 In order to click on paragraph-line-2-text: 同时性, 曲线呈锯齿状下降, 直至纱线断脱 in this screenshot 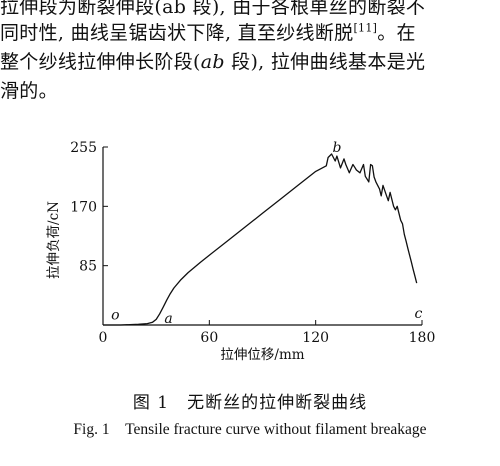, I will do `click(177, 33)`.